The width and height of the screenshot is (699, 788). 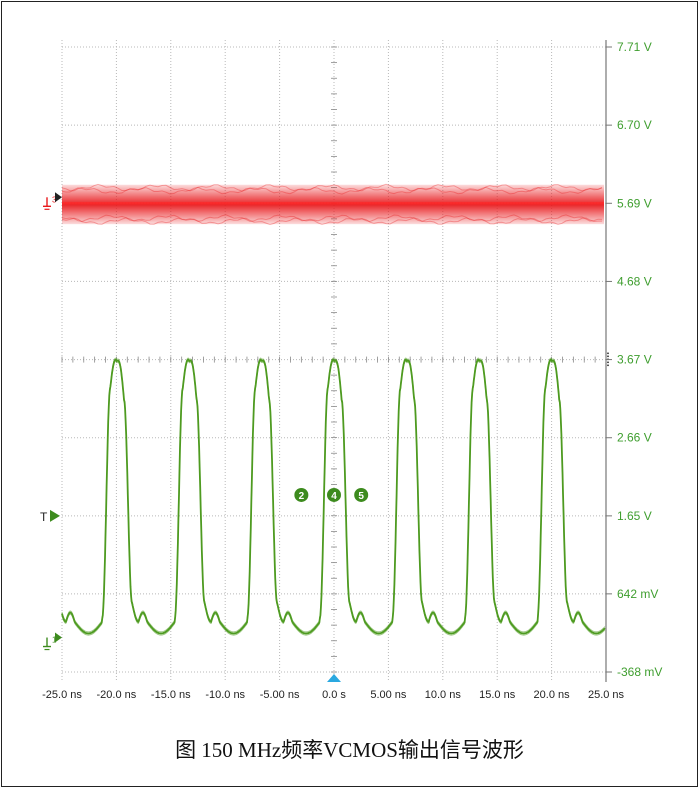 I want to click on y-tick-label: 4.68 V, so click(x=634, y=281).